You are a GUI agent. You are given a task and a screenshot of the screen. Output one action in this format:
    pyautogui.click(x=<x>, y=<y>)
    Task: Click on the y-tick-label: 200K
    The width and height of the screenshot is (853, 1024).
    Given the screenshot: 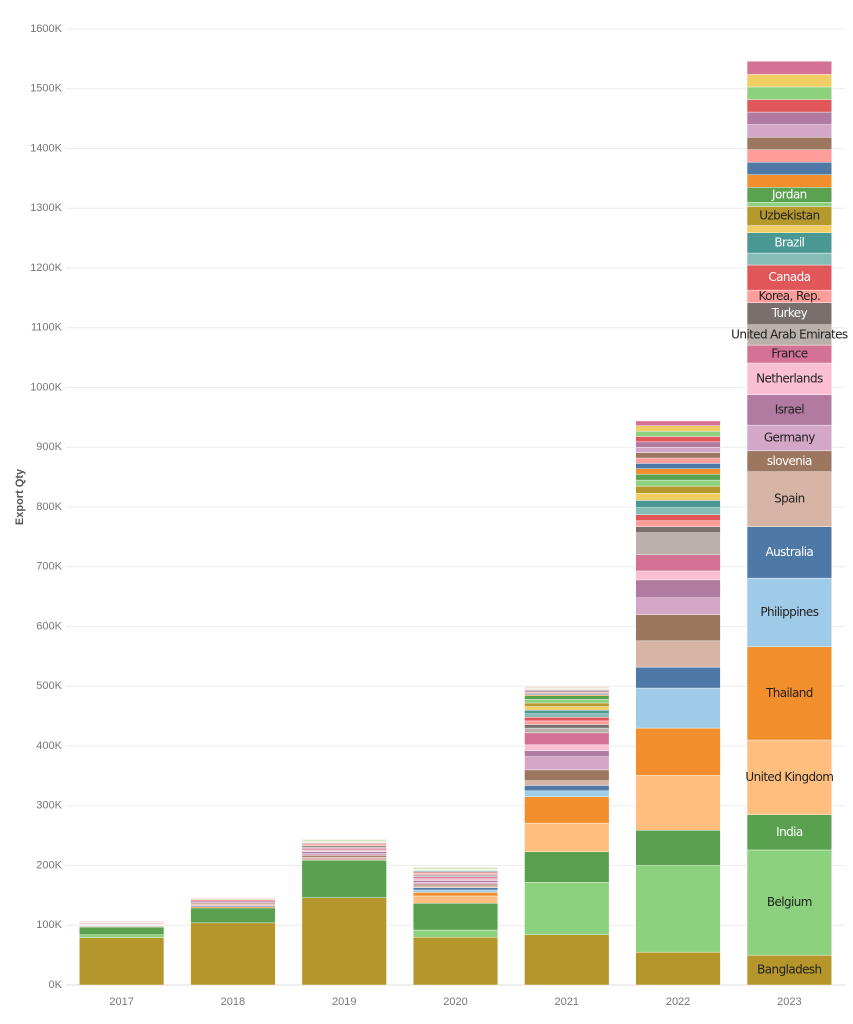 What is the action you would take?
    pyautogui.click(x=49, y=865)
    